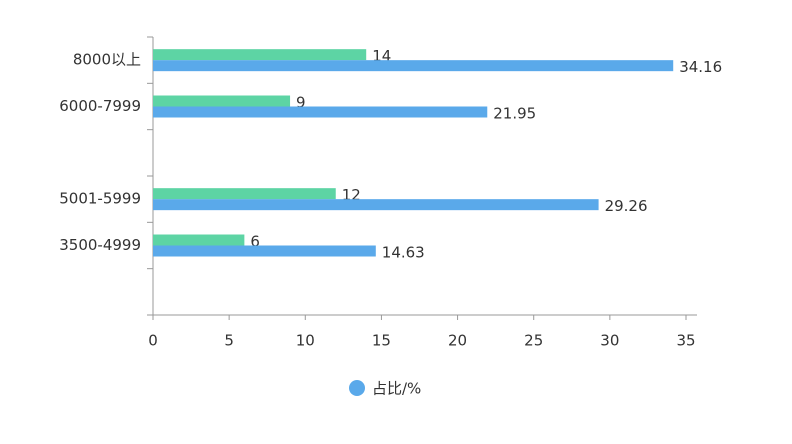 This screenshot has width=792, height=444. I want to click on x-tick-label: 25, so click(533, 341).